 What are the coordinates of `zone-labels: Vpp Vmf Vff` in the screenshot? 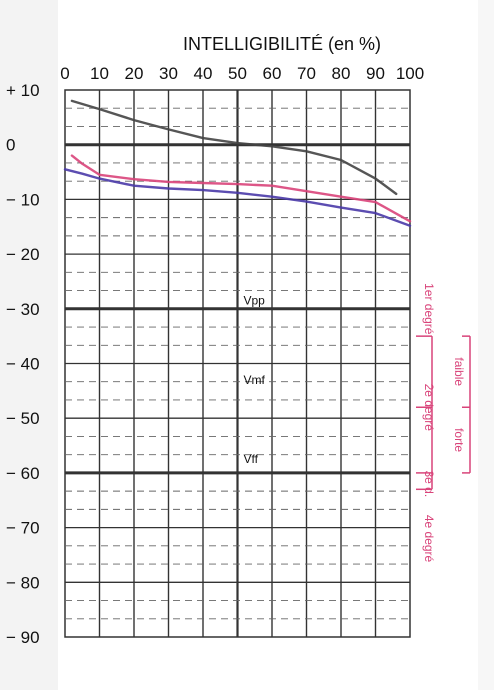 It's located at (255, 380).